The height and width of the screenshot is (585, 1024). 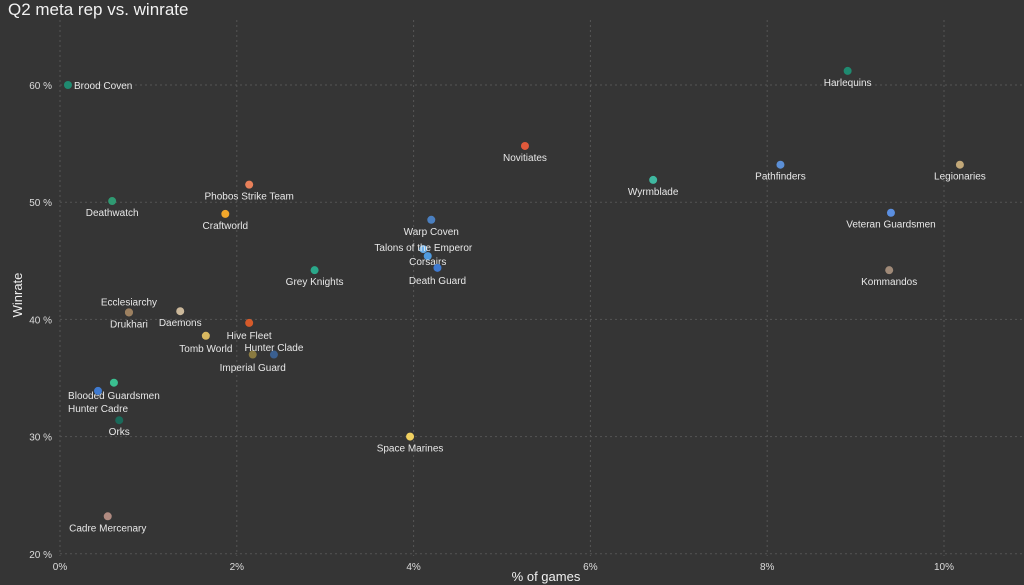 I want to click on x-tick-label: 10%, so click(x=944, y=567).